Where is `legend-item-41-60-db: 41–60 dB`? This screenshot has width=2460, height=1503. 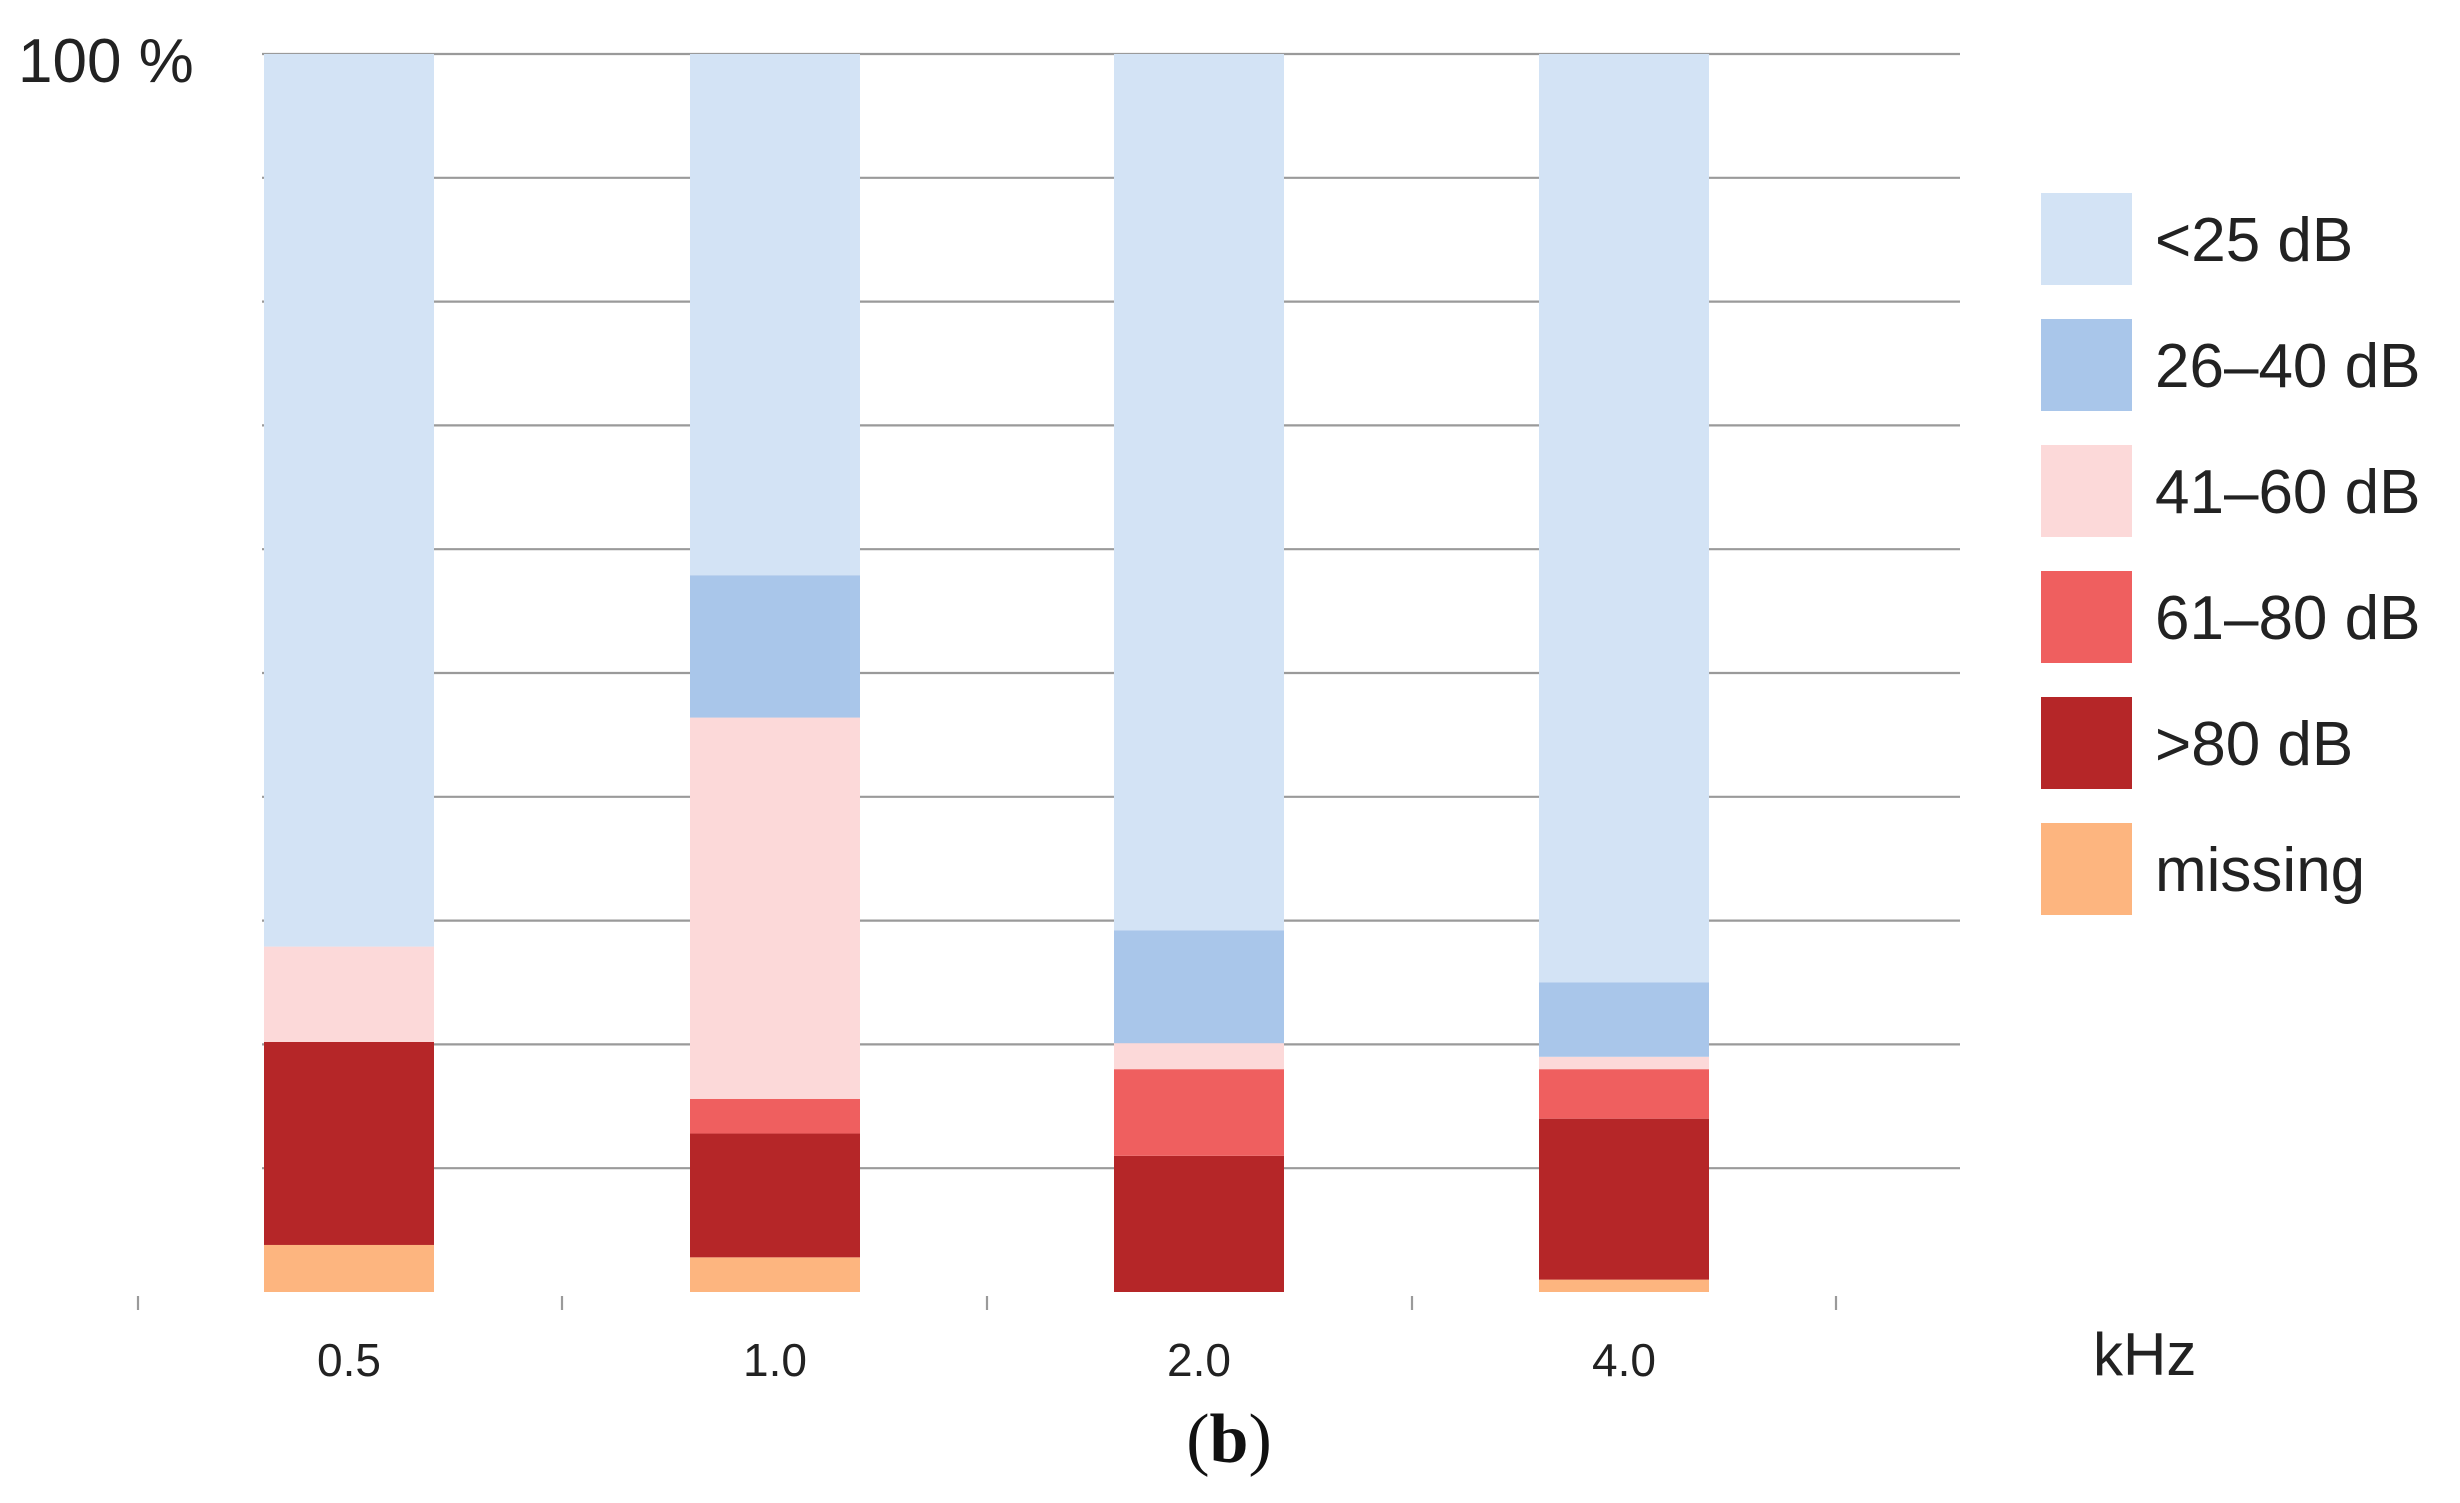
legend-item-41-60-db: 41–60 dB is located at coordinates (2230, 491).